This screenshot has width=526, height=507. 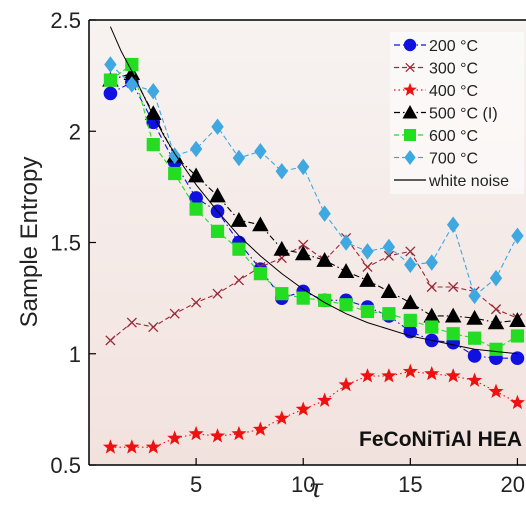 What do you see at coordinates (75, 131) in the screenshot?
I see `y-tick-label: 2` at bounding box center [75, 131].